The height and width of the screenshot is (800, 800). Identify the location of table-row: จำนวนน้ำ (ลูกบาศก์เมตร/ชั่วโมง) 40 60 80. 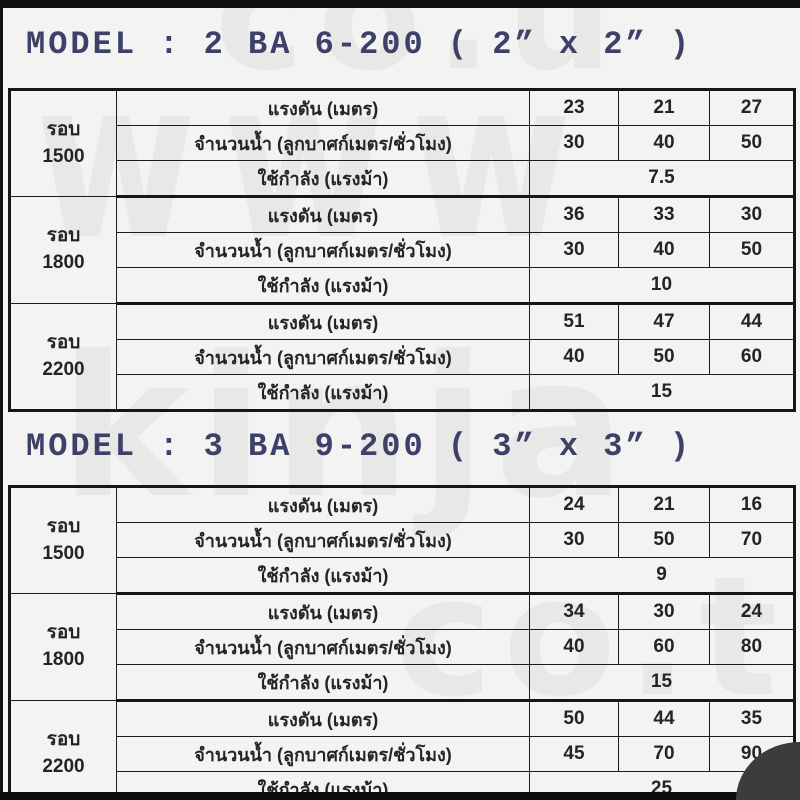
(402, 647).